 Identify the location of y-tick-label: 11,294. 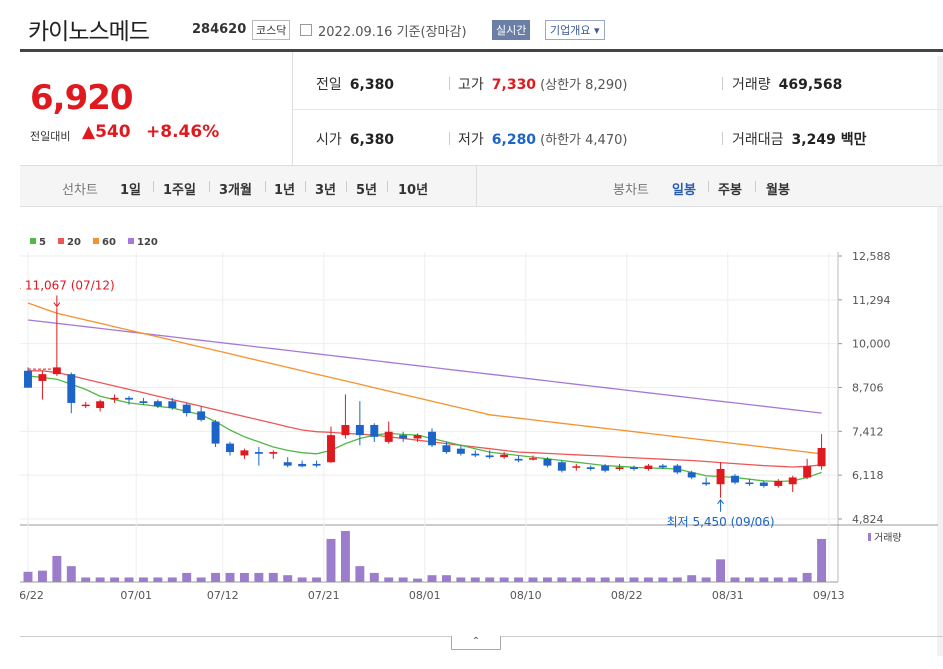
(871, 300).